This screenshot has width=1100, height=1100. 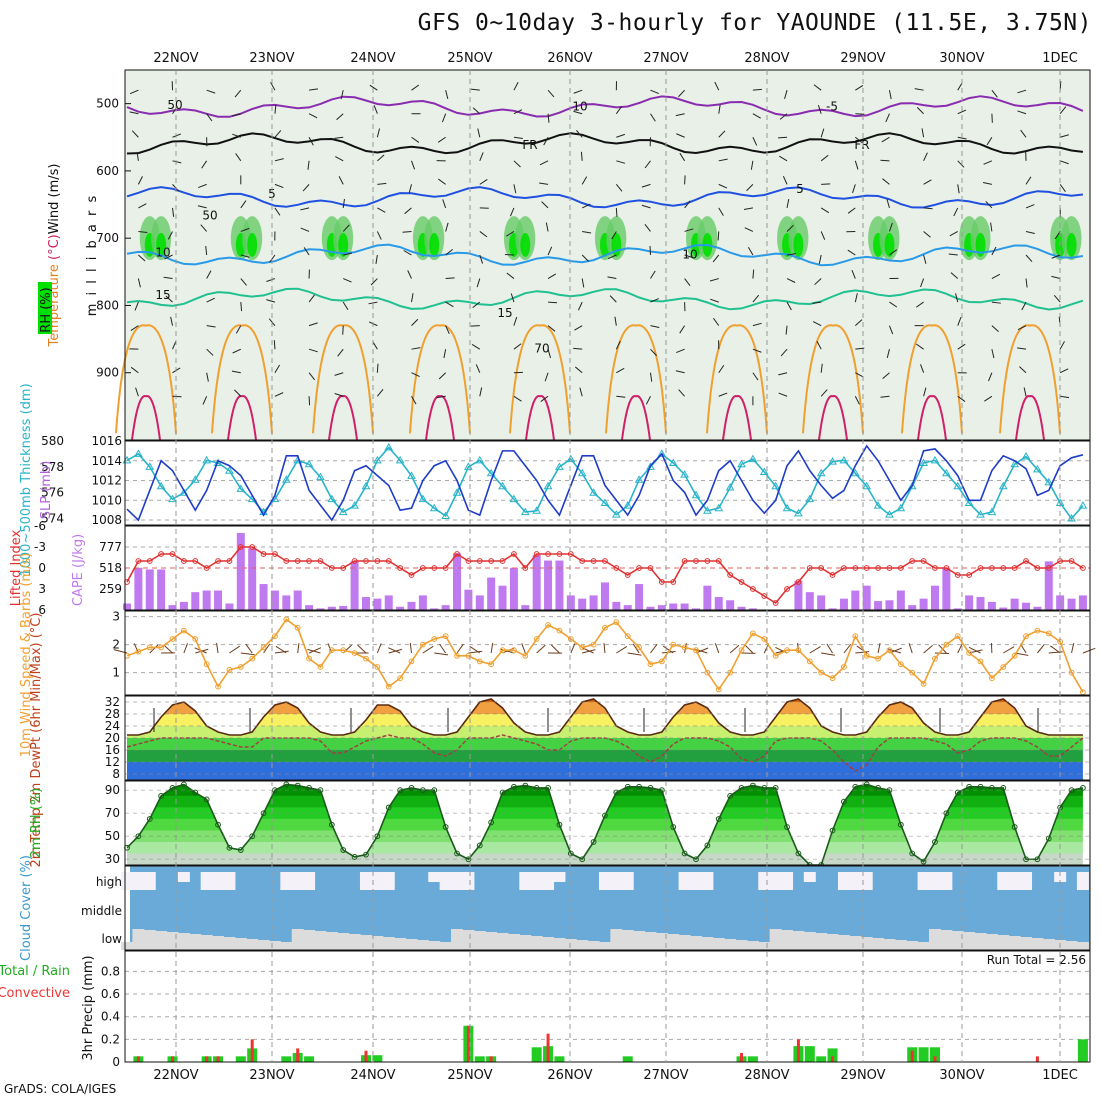 What do you see at coordinates (798, 244) in the screenshot?
I see `rh-cell-mid-core` at bounding box center [798, 244].